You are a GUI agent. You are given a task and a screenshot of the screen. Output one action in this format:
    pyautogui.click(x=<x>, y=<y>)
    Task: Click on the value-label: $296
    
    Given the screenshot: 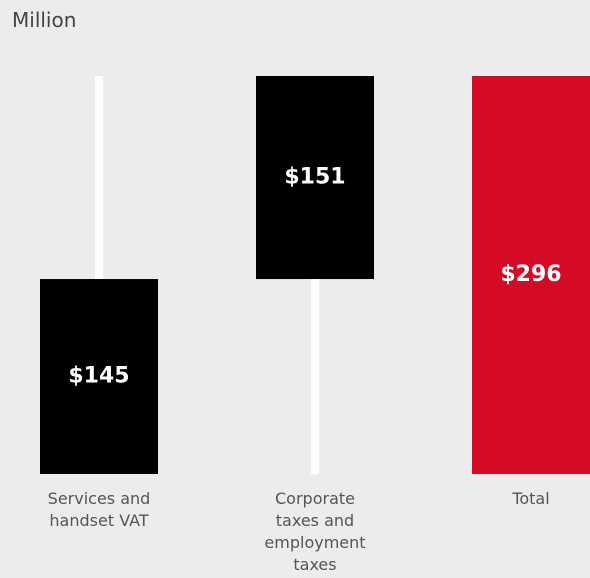 What is the action you would take?
    pyautogui.click(x=530, y=274)
    